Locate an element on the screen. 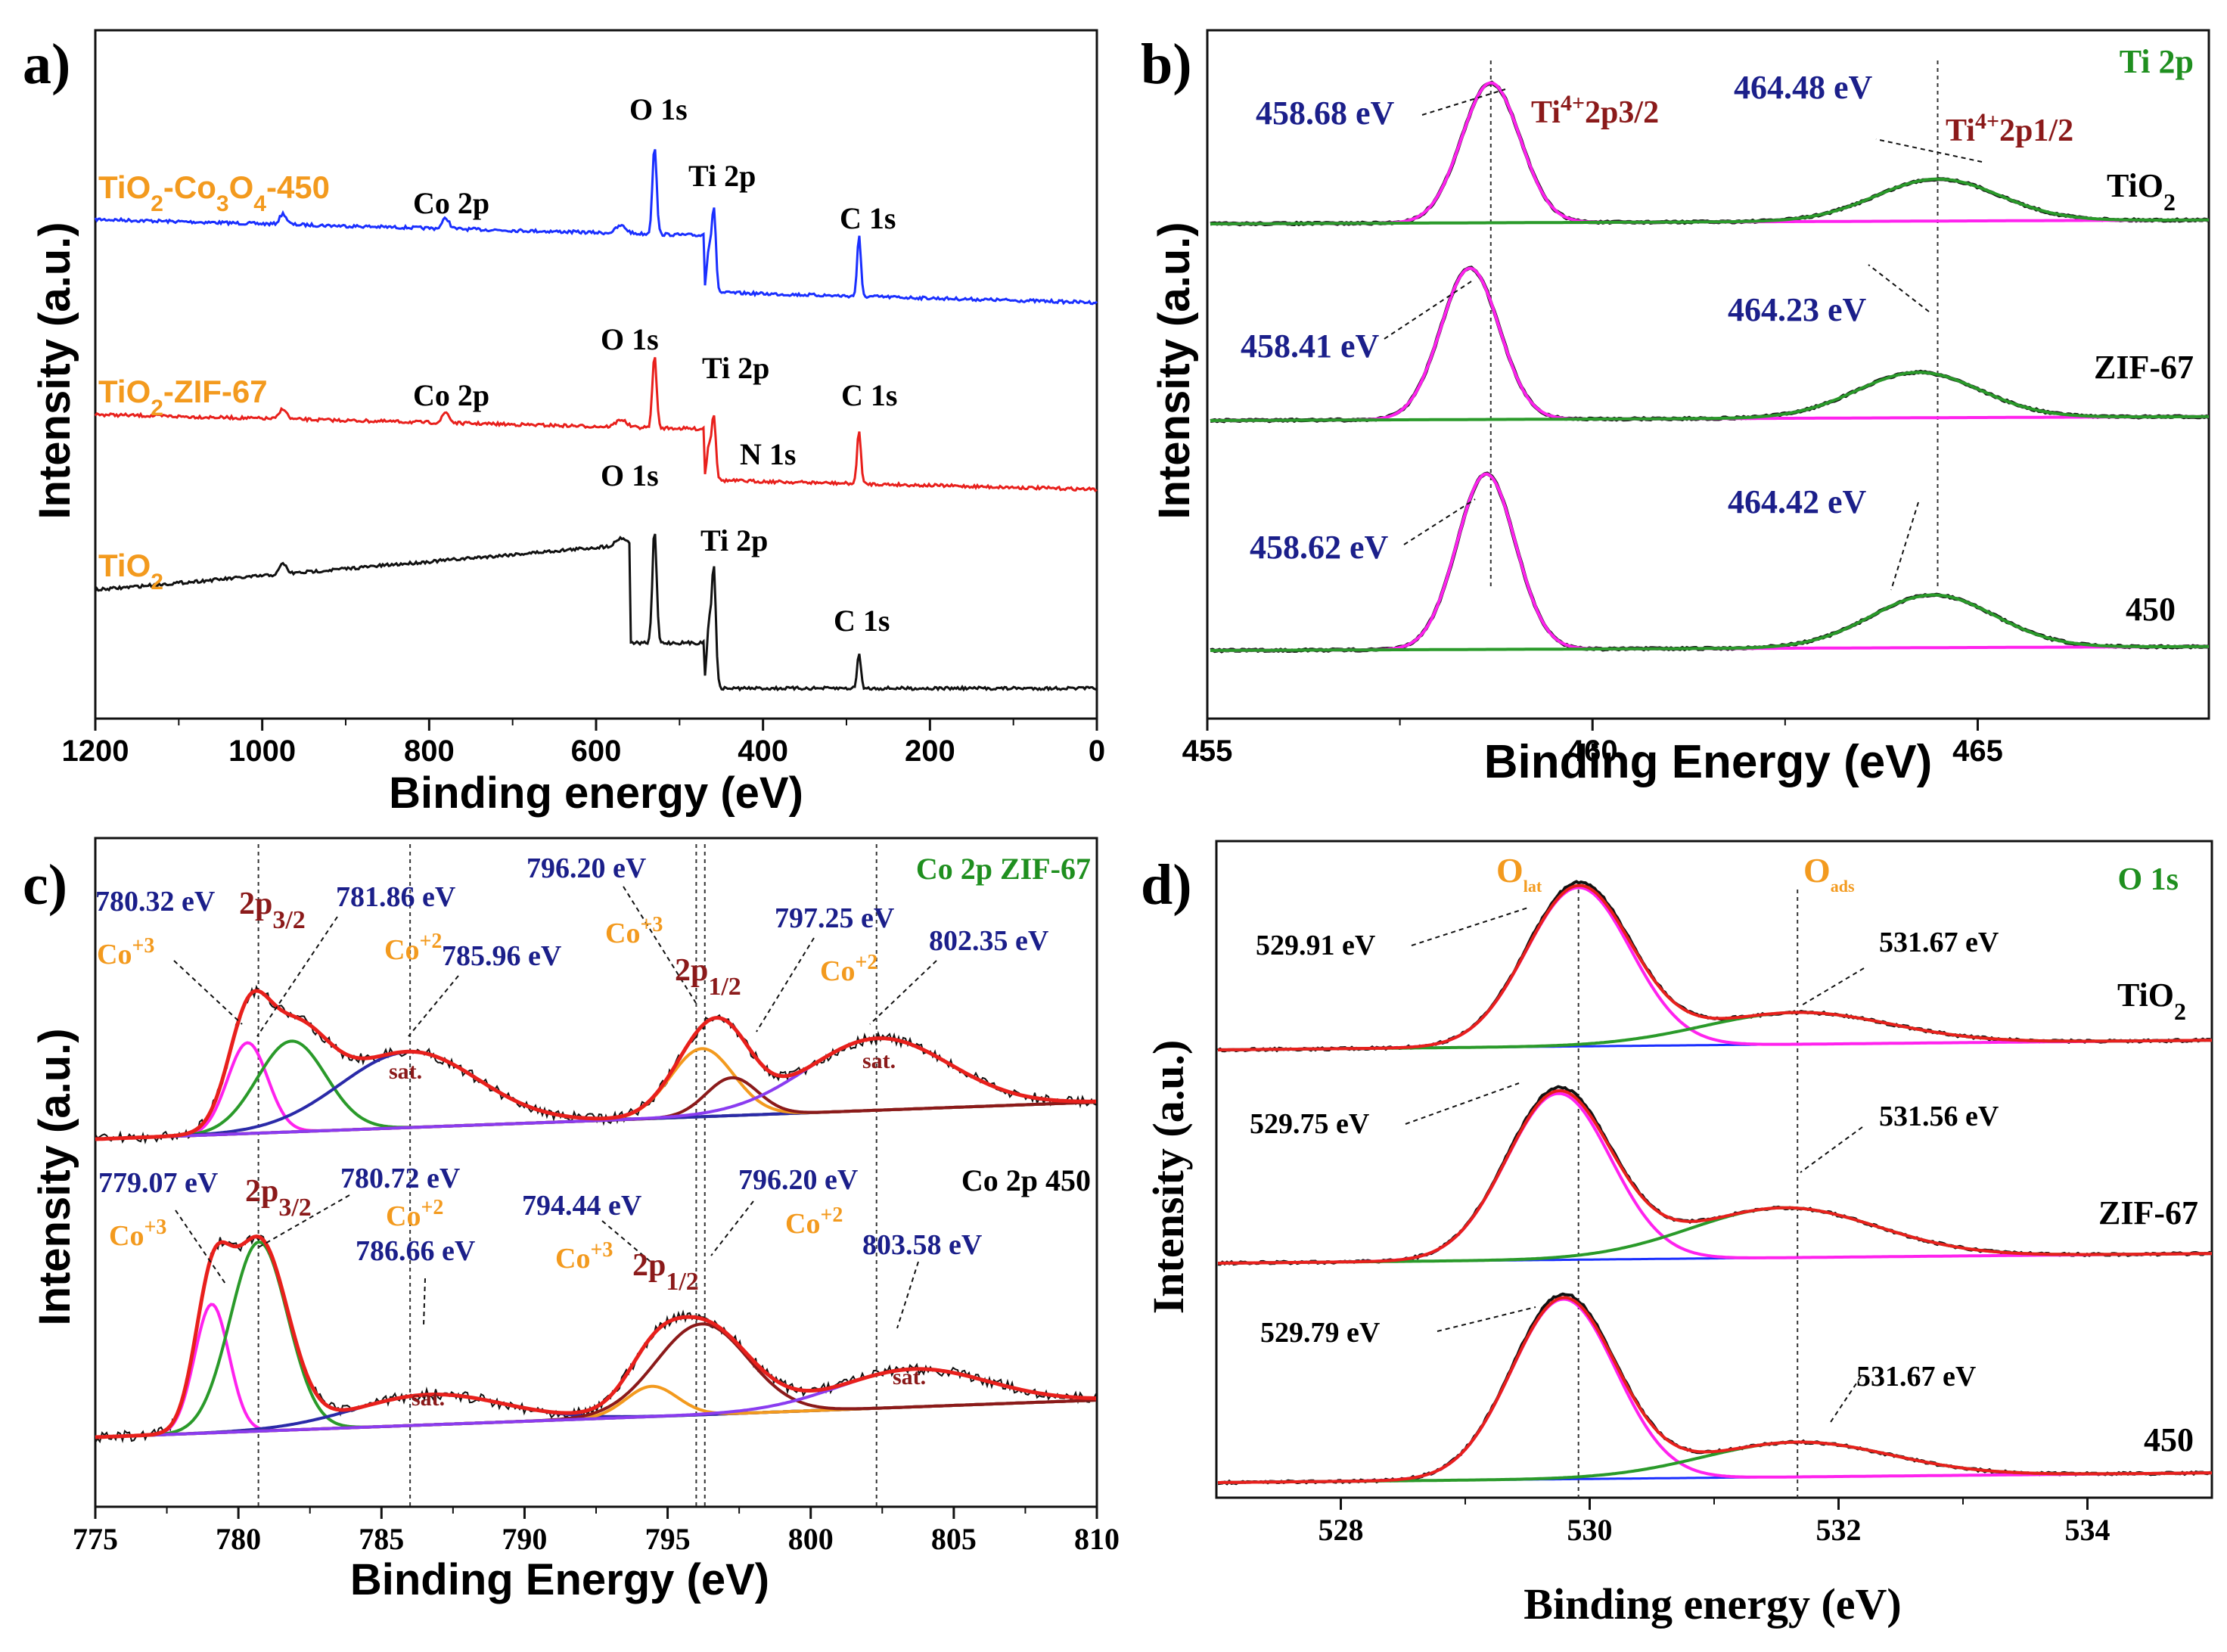 This screenshot has width=2227, height=1652. x-tick-label: 805 is located at coordinates (954, 1539).